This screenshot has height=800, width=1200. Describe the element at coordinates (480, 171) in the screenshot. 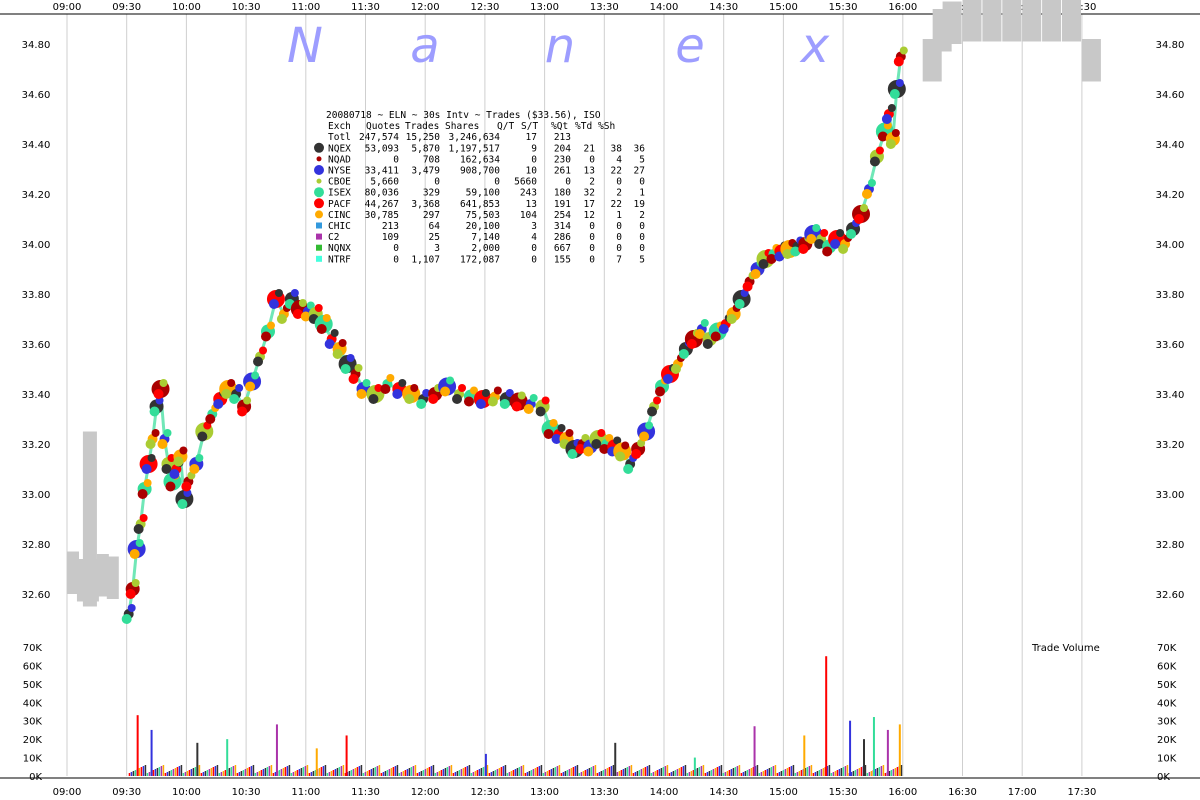

I see `legend-row-value: 908,700` at that location.